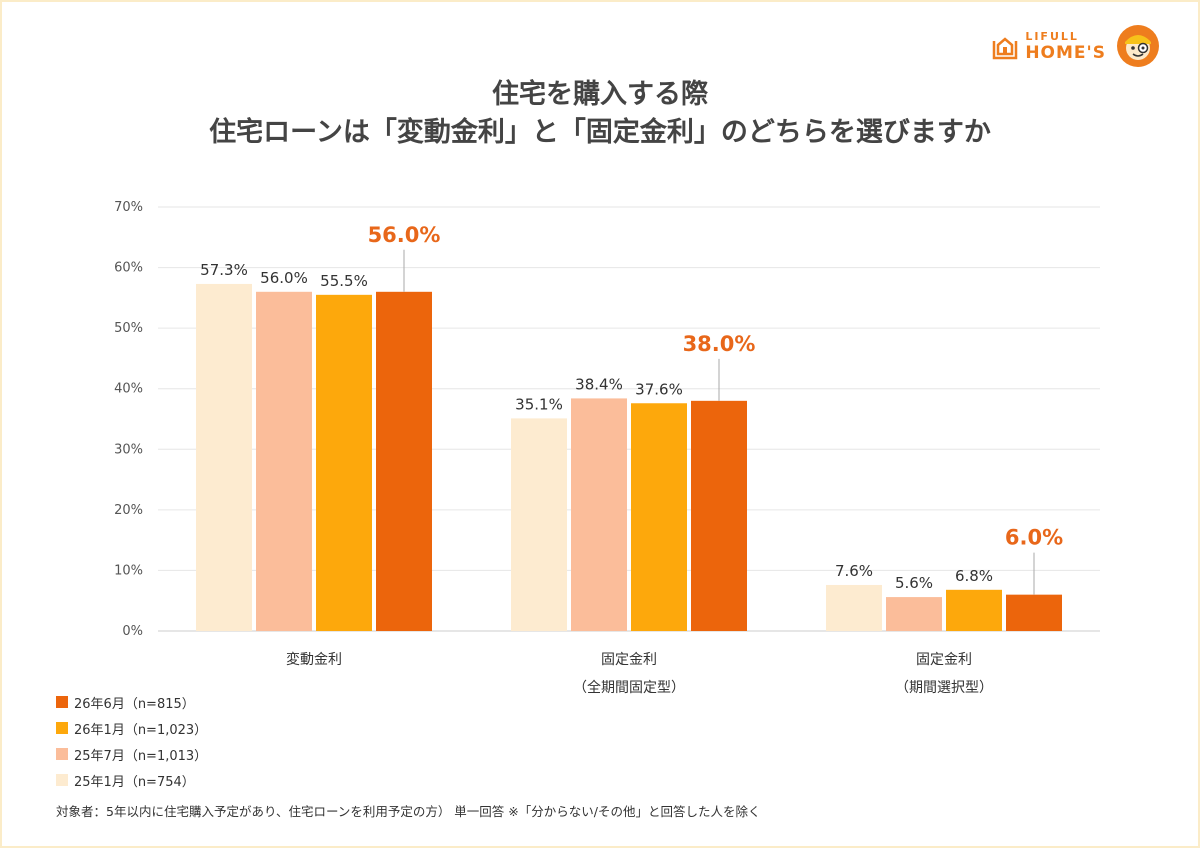 The height and width of the screenshot is (848, 1200). I want to click on legend-label: 26年1月（n=1,023）, so click(141, 730).